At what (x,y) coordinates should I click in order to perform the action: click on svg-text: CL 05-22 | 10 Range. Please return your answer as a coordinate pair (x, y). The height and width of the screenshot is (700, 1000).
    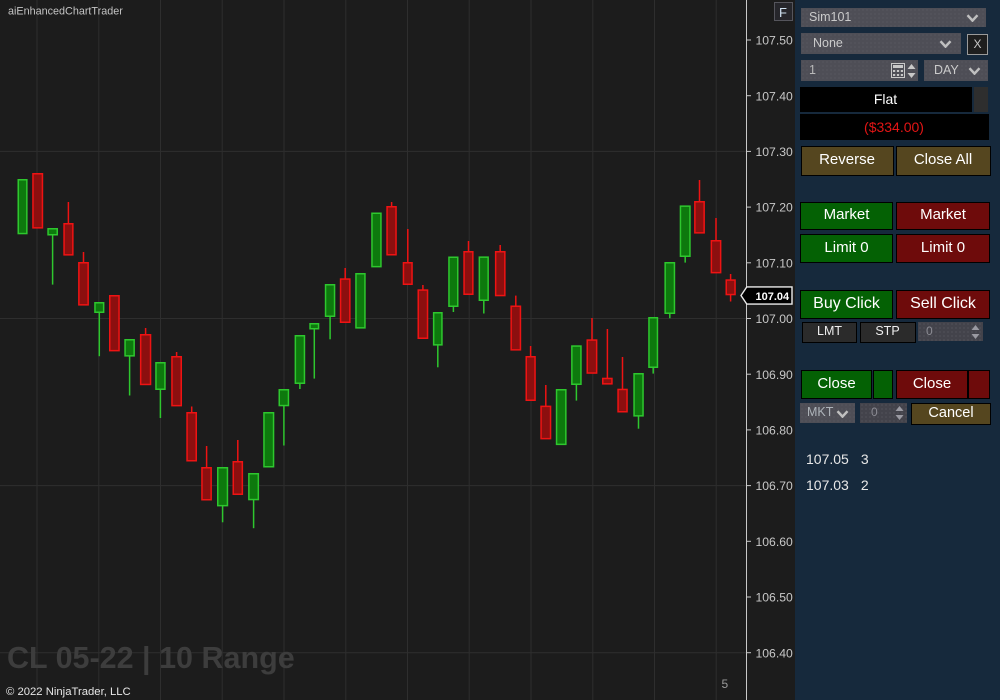
    Looking at the image, I should click on (151, 658).